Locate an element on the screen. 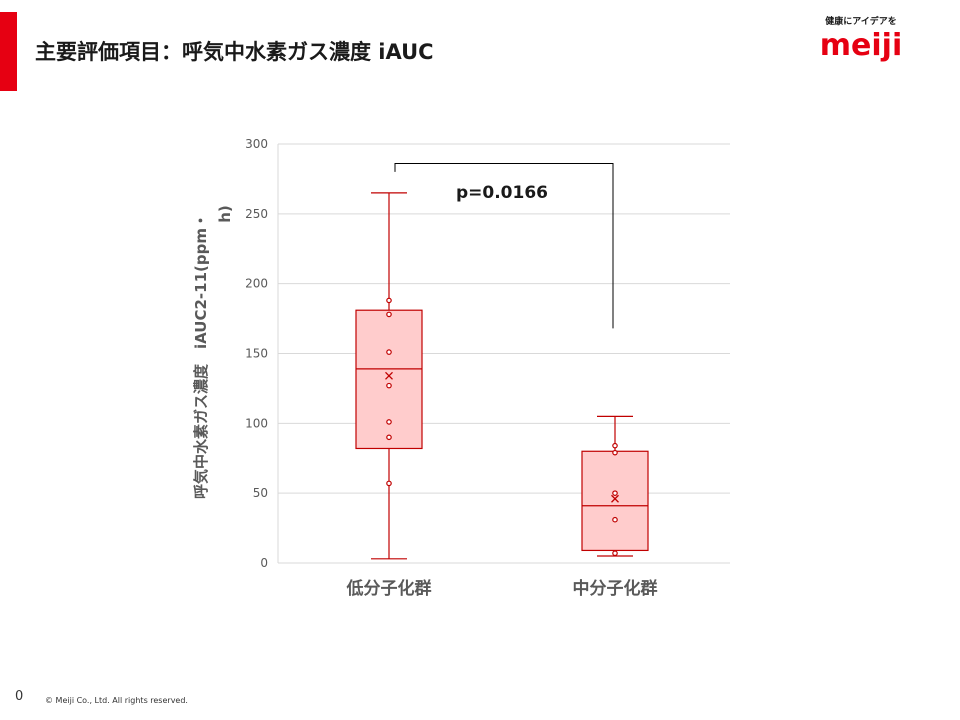  y-tick-label: 150 is located at coordinates (256, 354).